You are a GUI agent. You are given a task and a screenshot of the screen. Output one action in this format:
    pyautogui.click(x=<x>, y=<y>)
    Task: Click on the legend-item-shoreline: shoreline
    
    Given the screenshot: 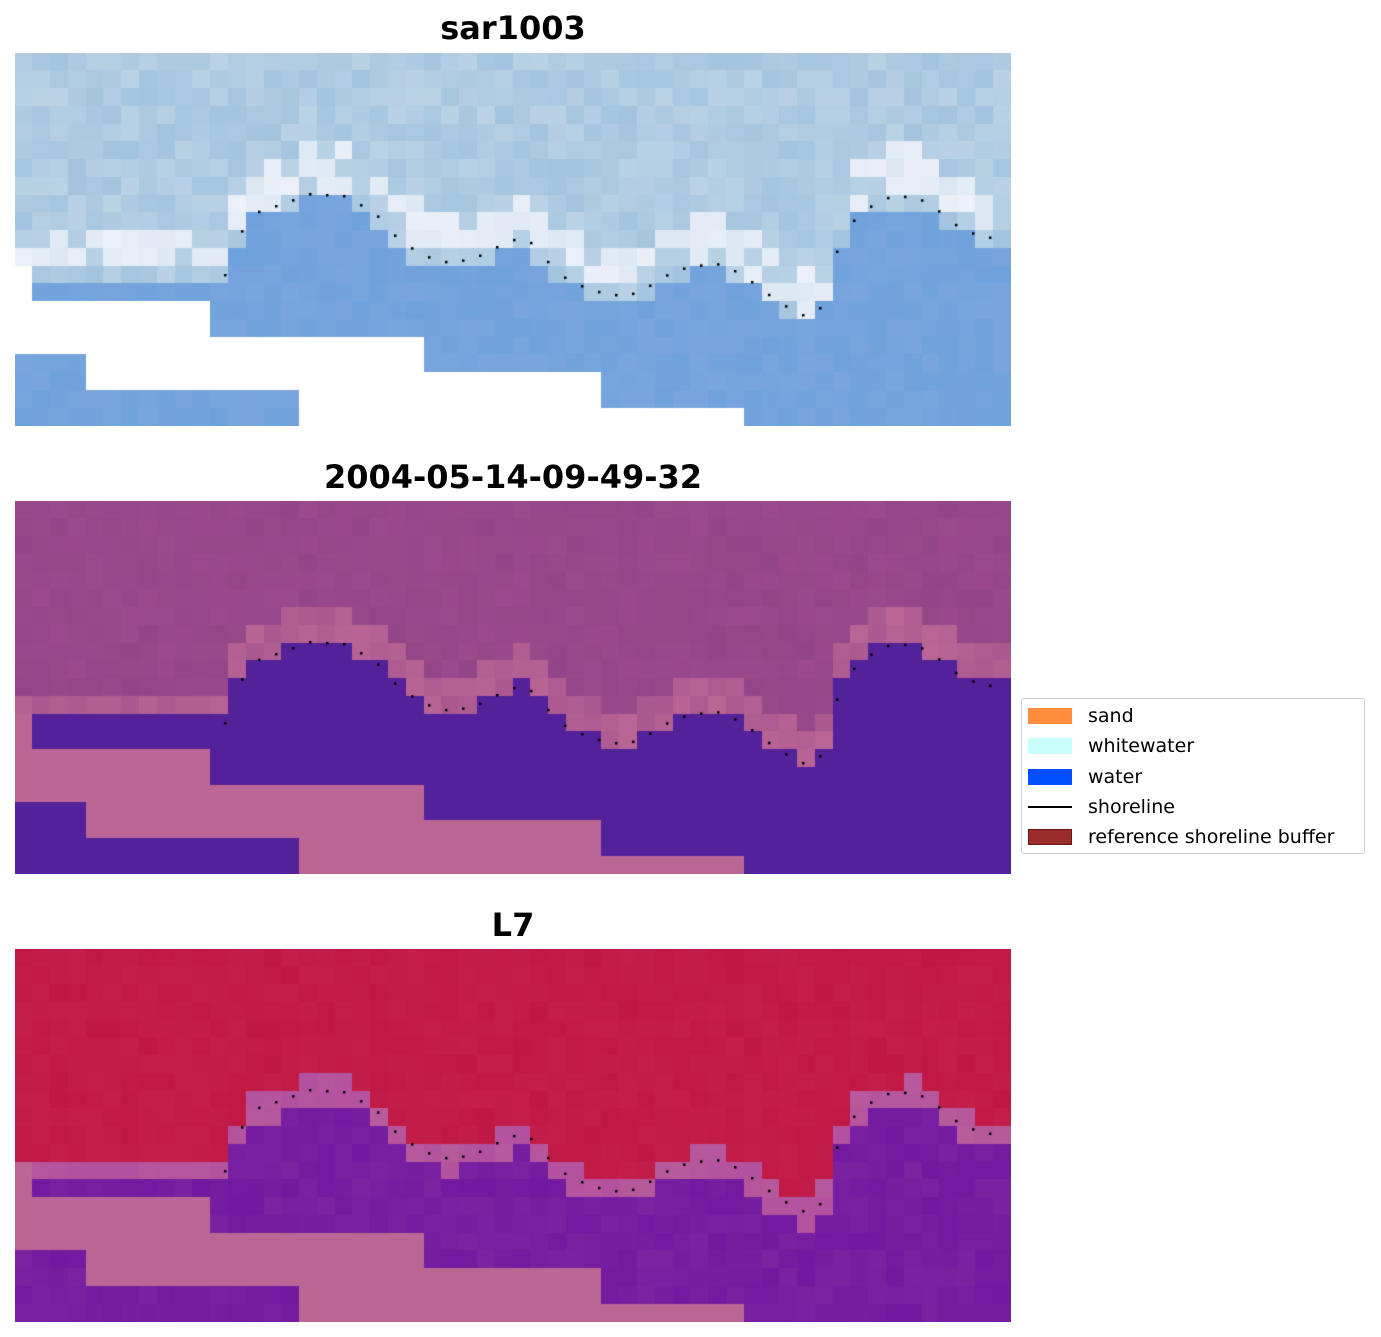 What is the action you would take?
    pyautogui.click(x=1101, y=807)
    